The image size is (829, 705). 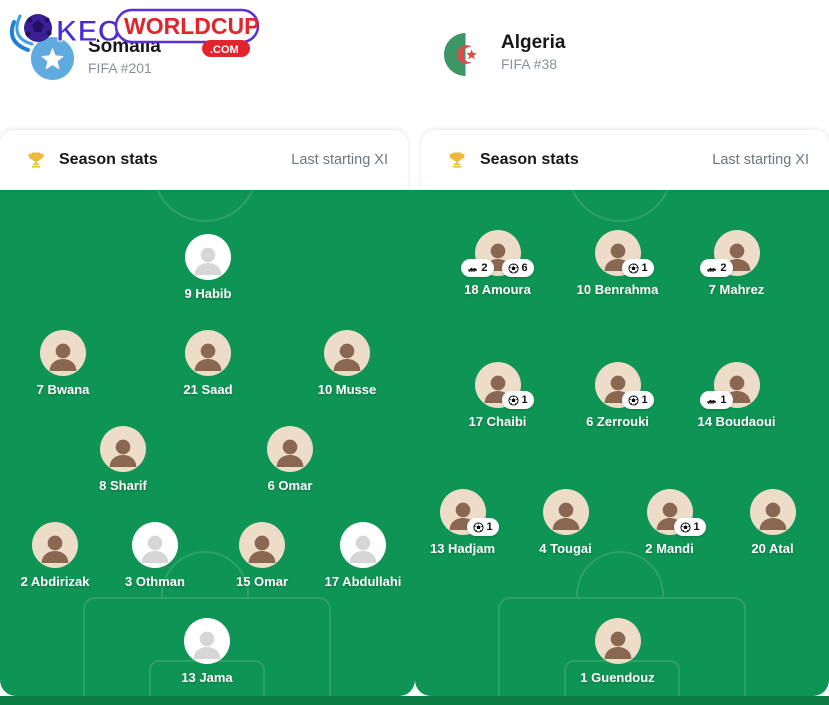 I want to click on player-label: 14 Boudaoui, so click(x=736, y=421).